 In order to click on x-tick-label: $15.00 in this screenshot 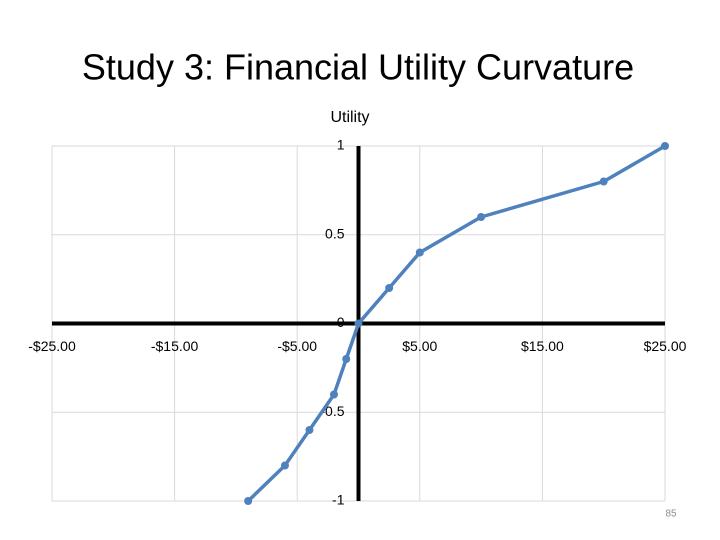, I will do `click(542, 346)`.